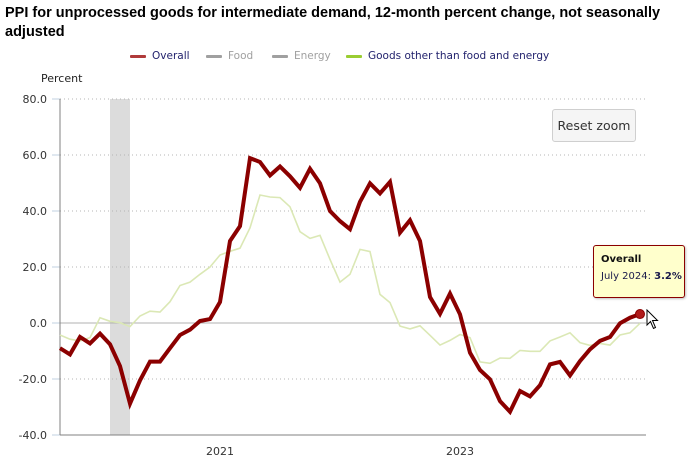 This screenshot has width=690, height=475. Describe the element at coordinates (594, 125) in the screenshot. I see `reset-zoom-button: Reset zoom` at that location.